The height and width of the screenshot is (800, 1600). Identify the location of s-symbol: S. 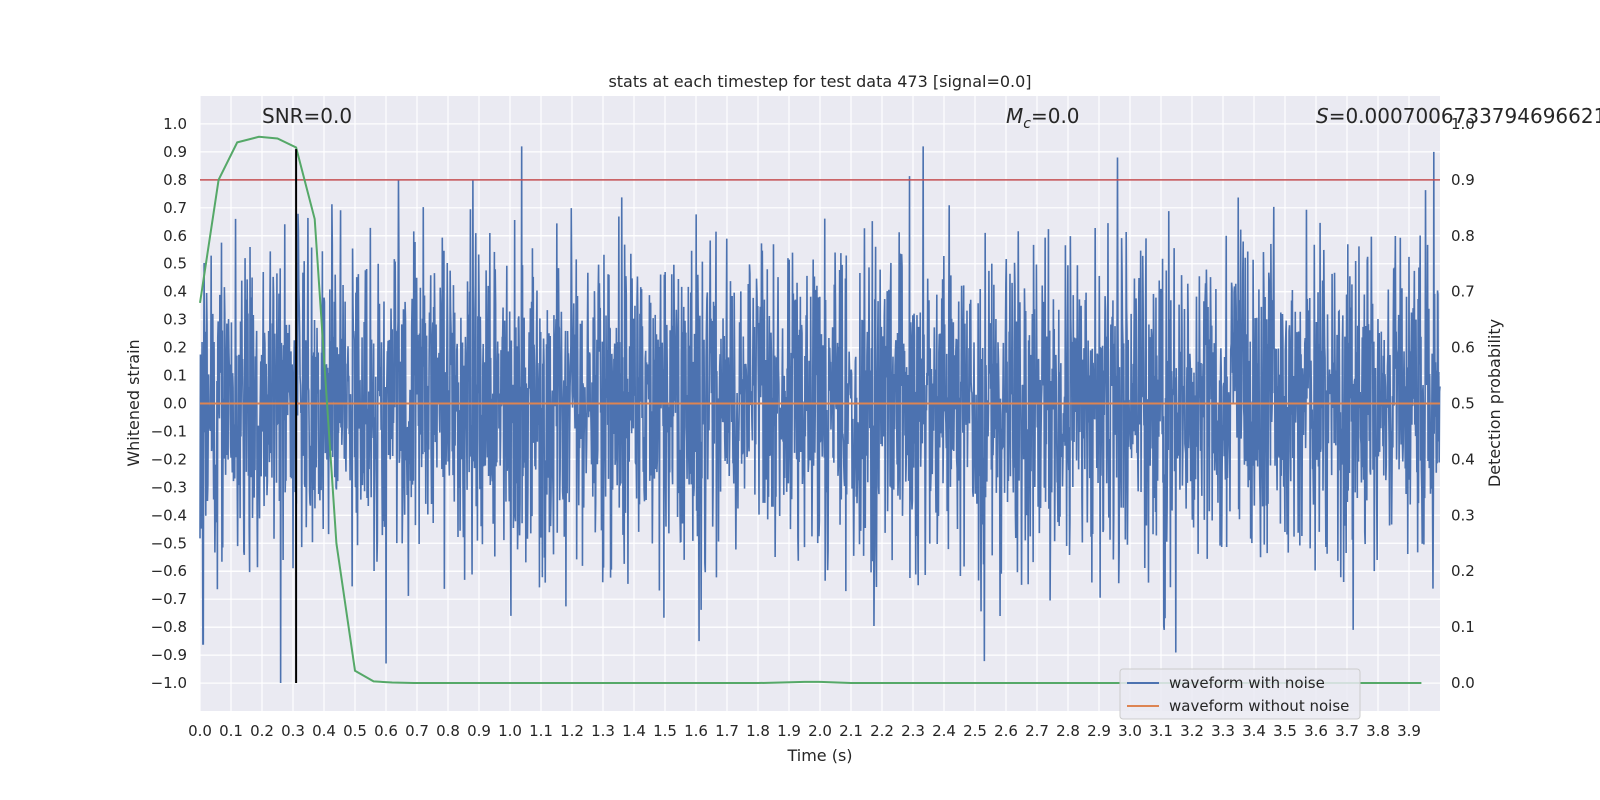
(1322, 116).